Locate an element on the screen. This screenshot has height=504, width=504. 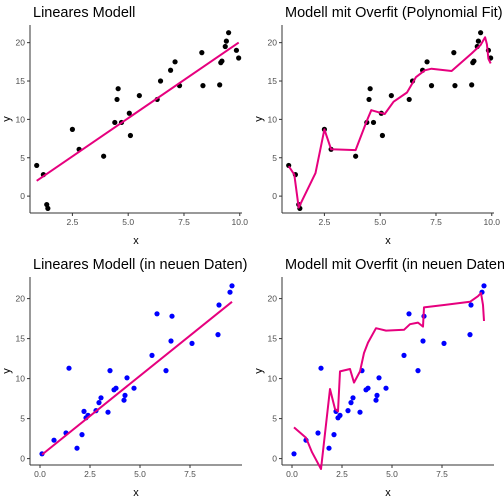
panel-title: Lineares Modell is located at coordinates (84, 13).